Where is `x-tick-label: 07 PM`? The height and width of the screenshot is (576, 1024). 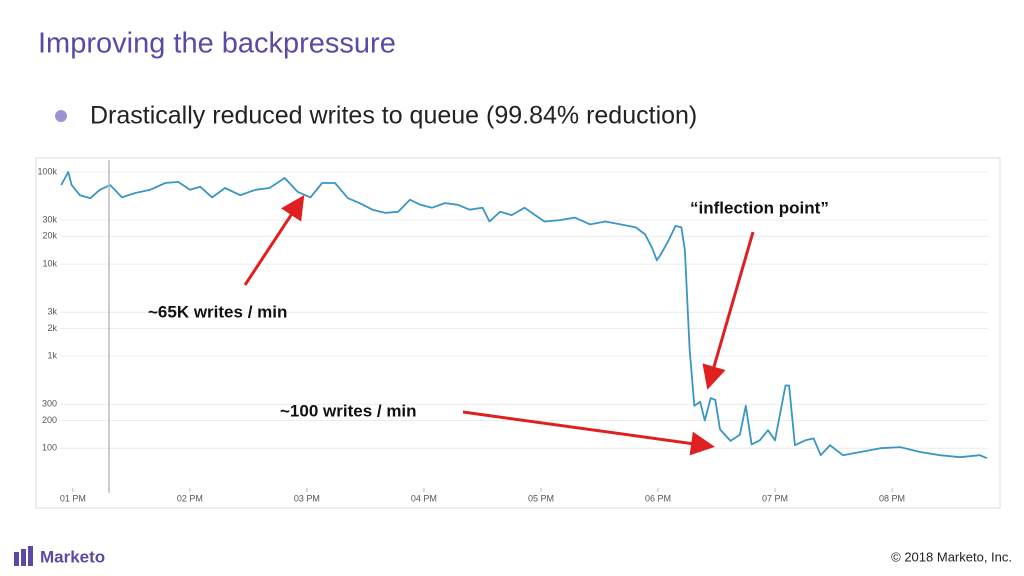
x-tick-label: 07 PM is located at coordinates (775, 498).